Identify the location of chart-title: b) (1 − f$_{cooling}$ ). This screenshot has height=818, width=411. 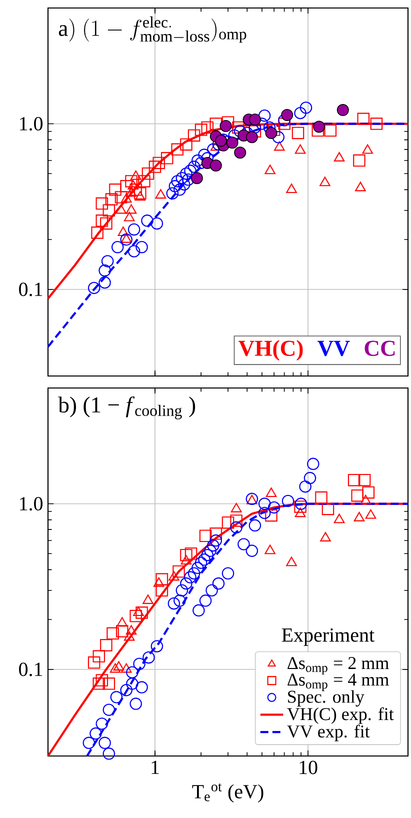
(127, 408).